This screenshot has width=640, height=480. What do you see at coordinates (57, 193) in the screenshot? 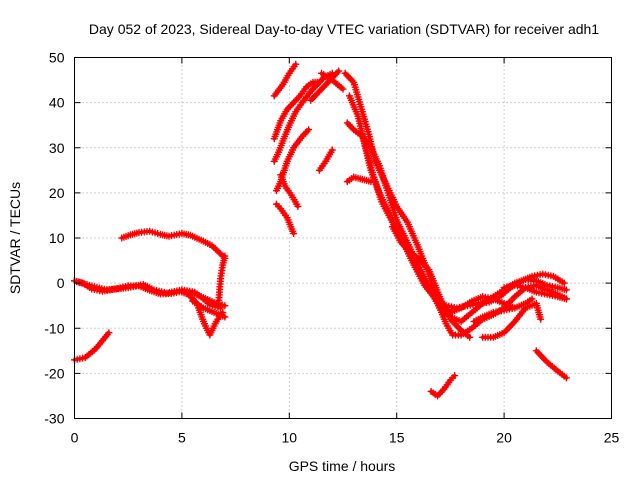
I see `y-tick-label: 20` at bounding box center [57, 193].